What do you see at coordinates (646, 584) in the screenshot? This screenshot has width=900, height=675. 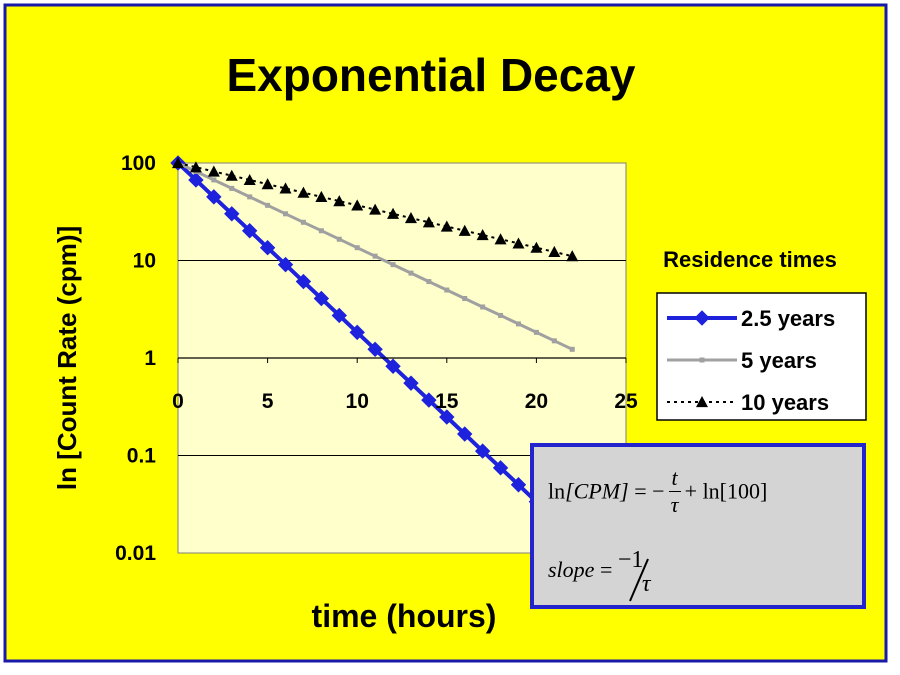 I see `slash-denominator: τ` at bounding box center [646, 584].